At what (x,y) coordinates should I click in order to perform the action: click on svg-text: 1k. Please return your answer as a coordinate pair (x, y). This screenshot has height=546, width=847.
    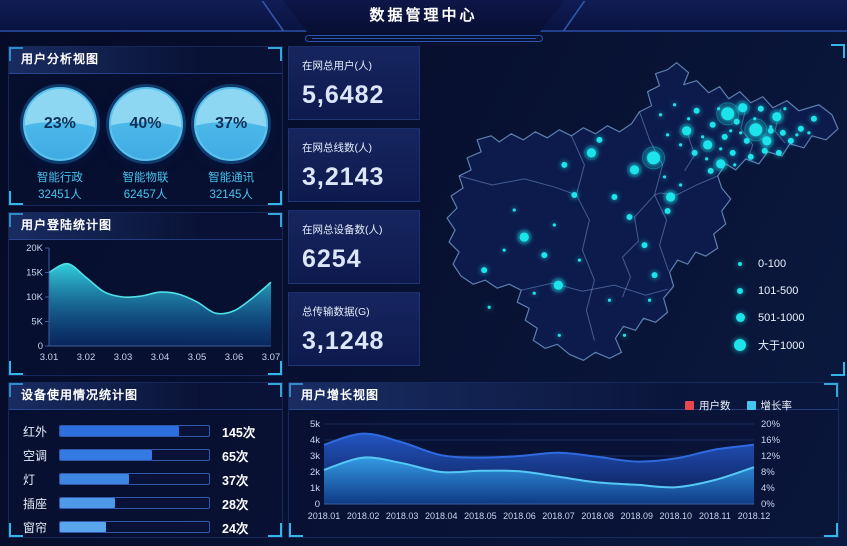
    Looking at the image, I should click on (315, 488).